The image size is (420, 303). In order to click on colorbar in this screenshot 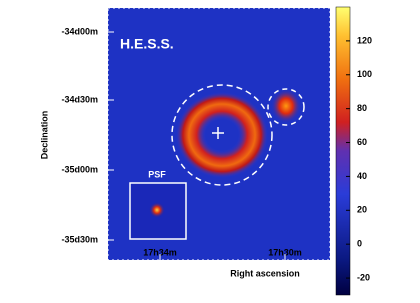, I will do `click(343, 151)`.